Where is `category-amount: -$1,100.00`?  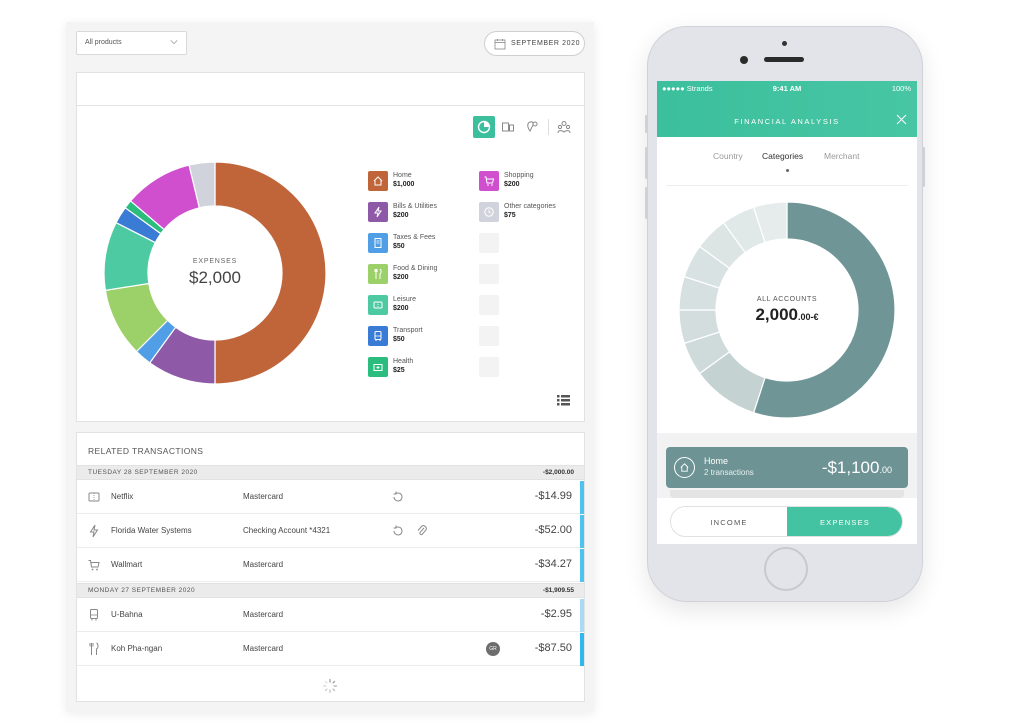 category-amount: -$1,100.00 is located at coordinates (857, 468).